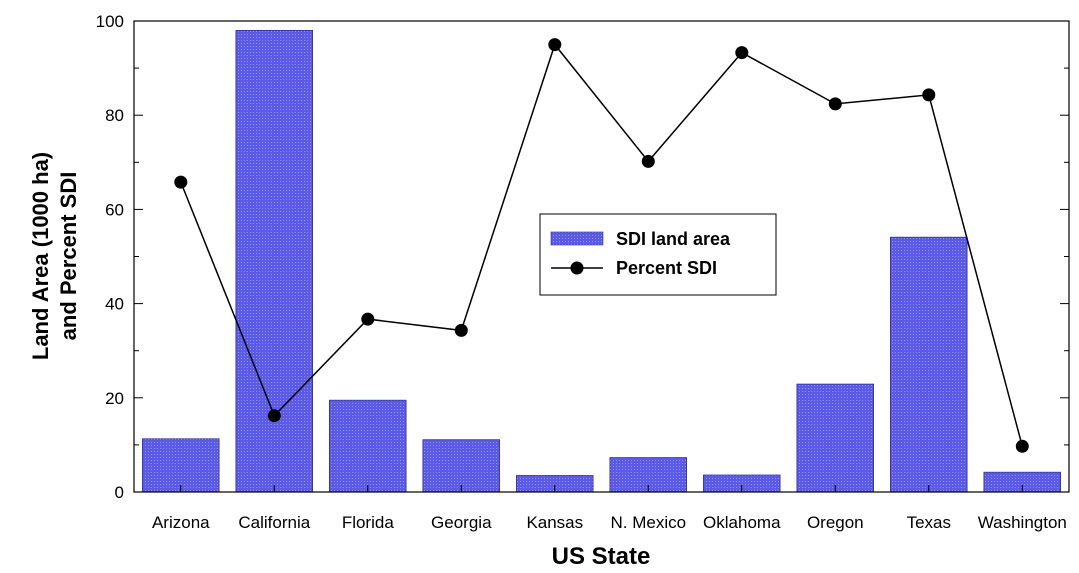 This screenshot has width=1079, height=573. Describe the element at coordinates (114, 209) in the screenshot. I see `y-tick-label: 60` at that location.